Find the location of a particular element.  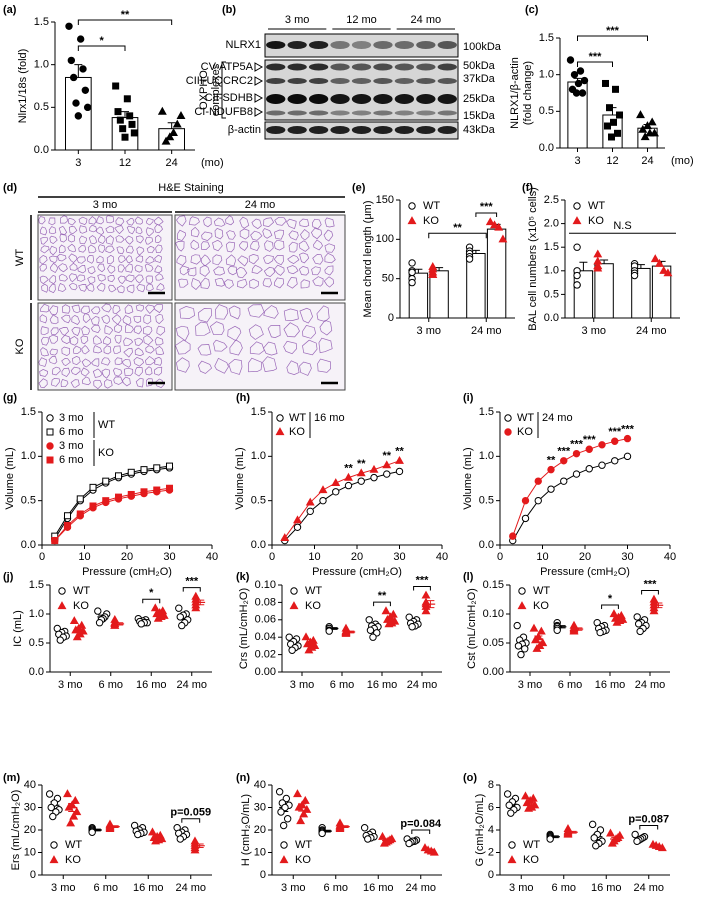

panel-label: (e) is located at coordinates (359, 188).